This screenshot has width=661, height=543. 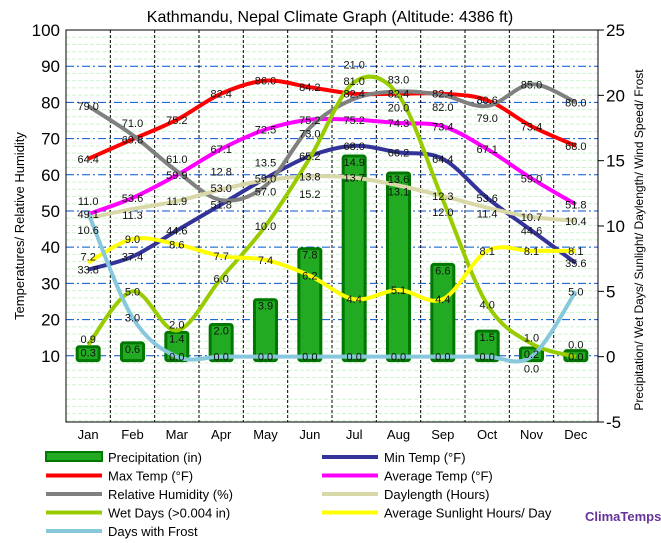 I want to click on data-label: 14.9, so click(x=353, y=163).